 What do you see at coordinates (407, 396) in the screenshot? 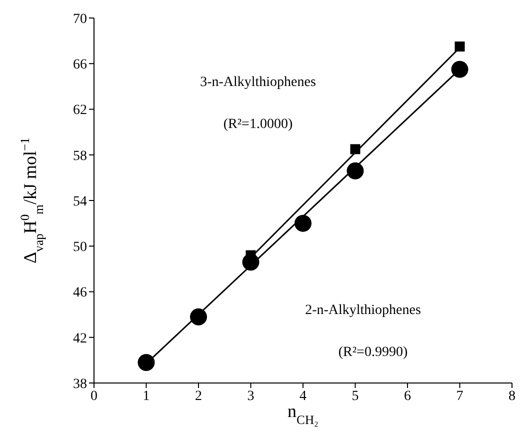
I see `x-tick-label: 6` at bounding box center [407, 396].